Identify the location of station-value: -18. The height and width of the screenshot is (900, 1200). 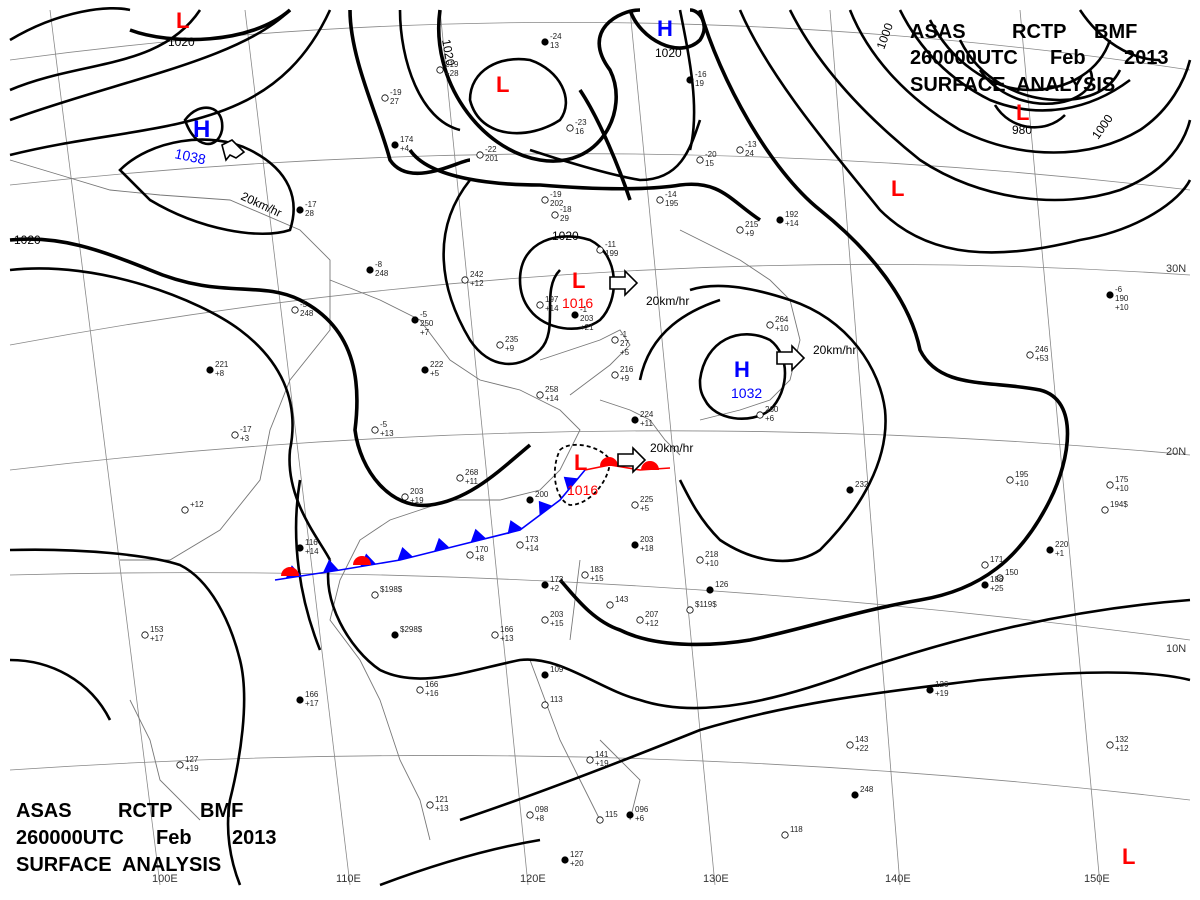
(566, 209).